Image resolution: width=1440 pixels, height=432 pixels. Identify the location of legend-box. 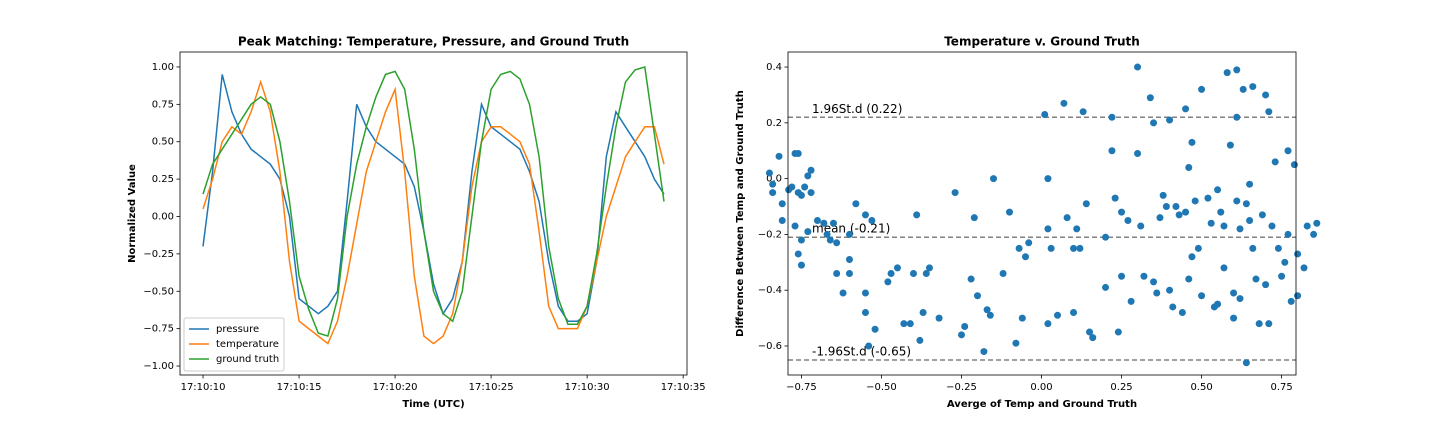
(234, 344).